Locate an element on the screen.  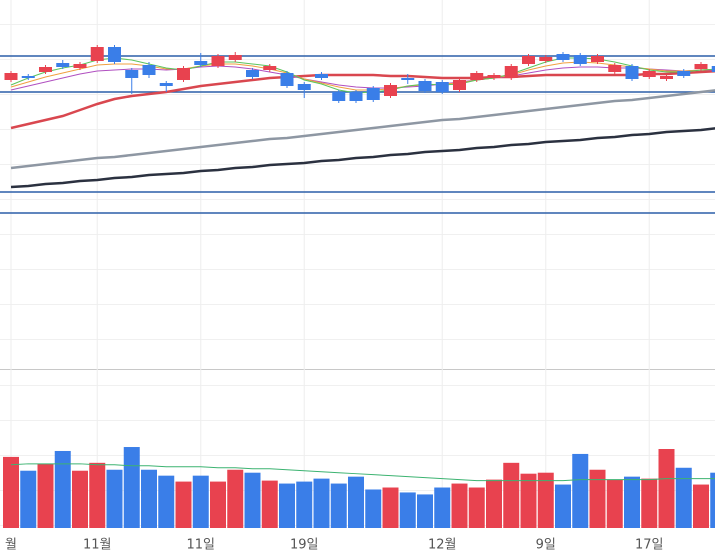
x-tick-label: 17일 is located at coordinates (649, 545).